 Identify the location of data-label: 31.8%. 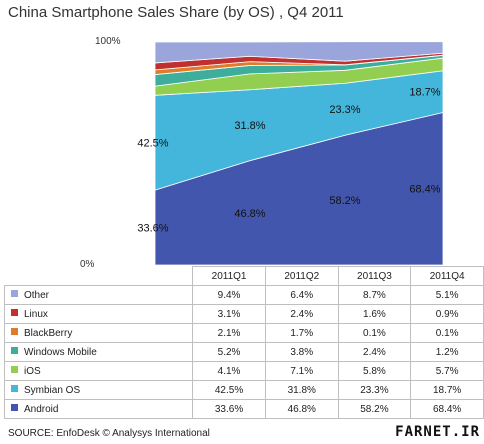
(249, 126).